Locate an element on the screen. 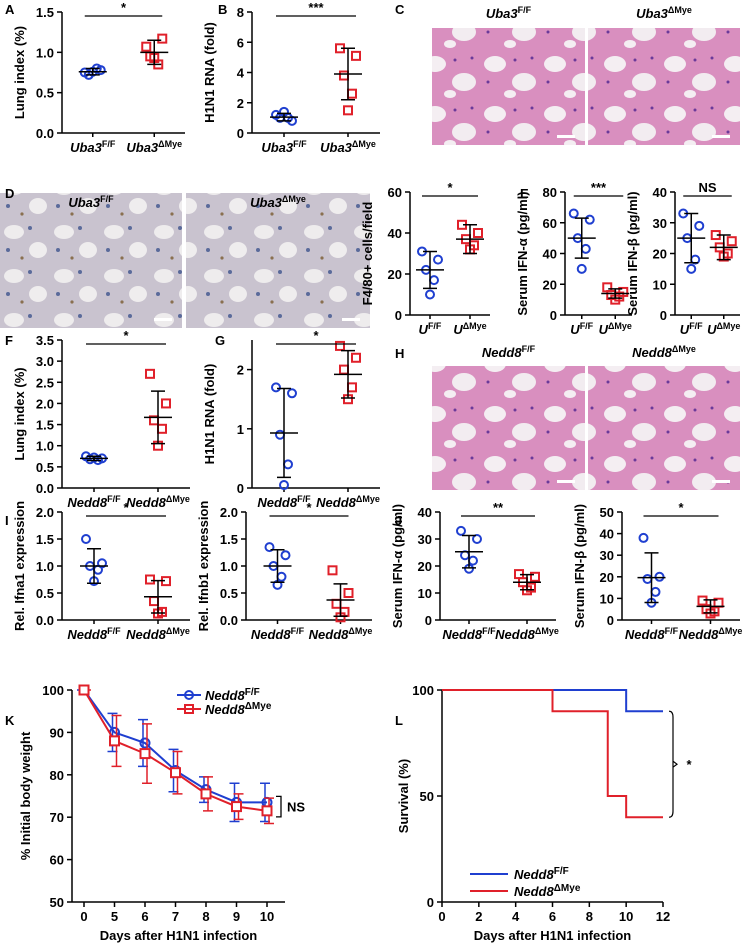 This screenshot has width=743, height=947. y-tick-label: 10 is located at coordinates (660, 284).